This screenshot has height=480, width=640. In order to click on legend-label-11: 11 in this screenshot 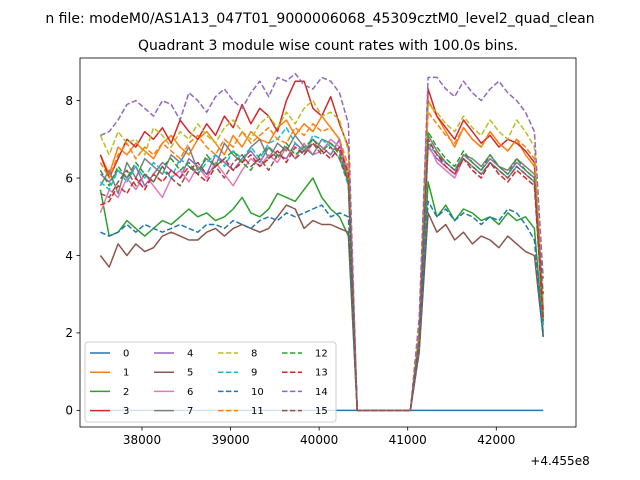, I will do `click(257, 411)`.